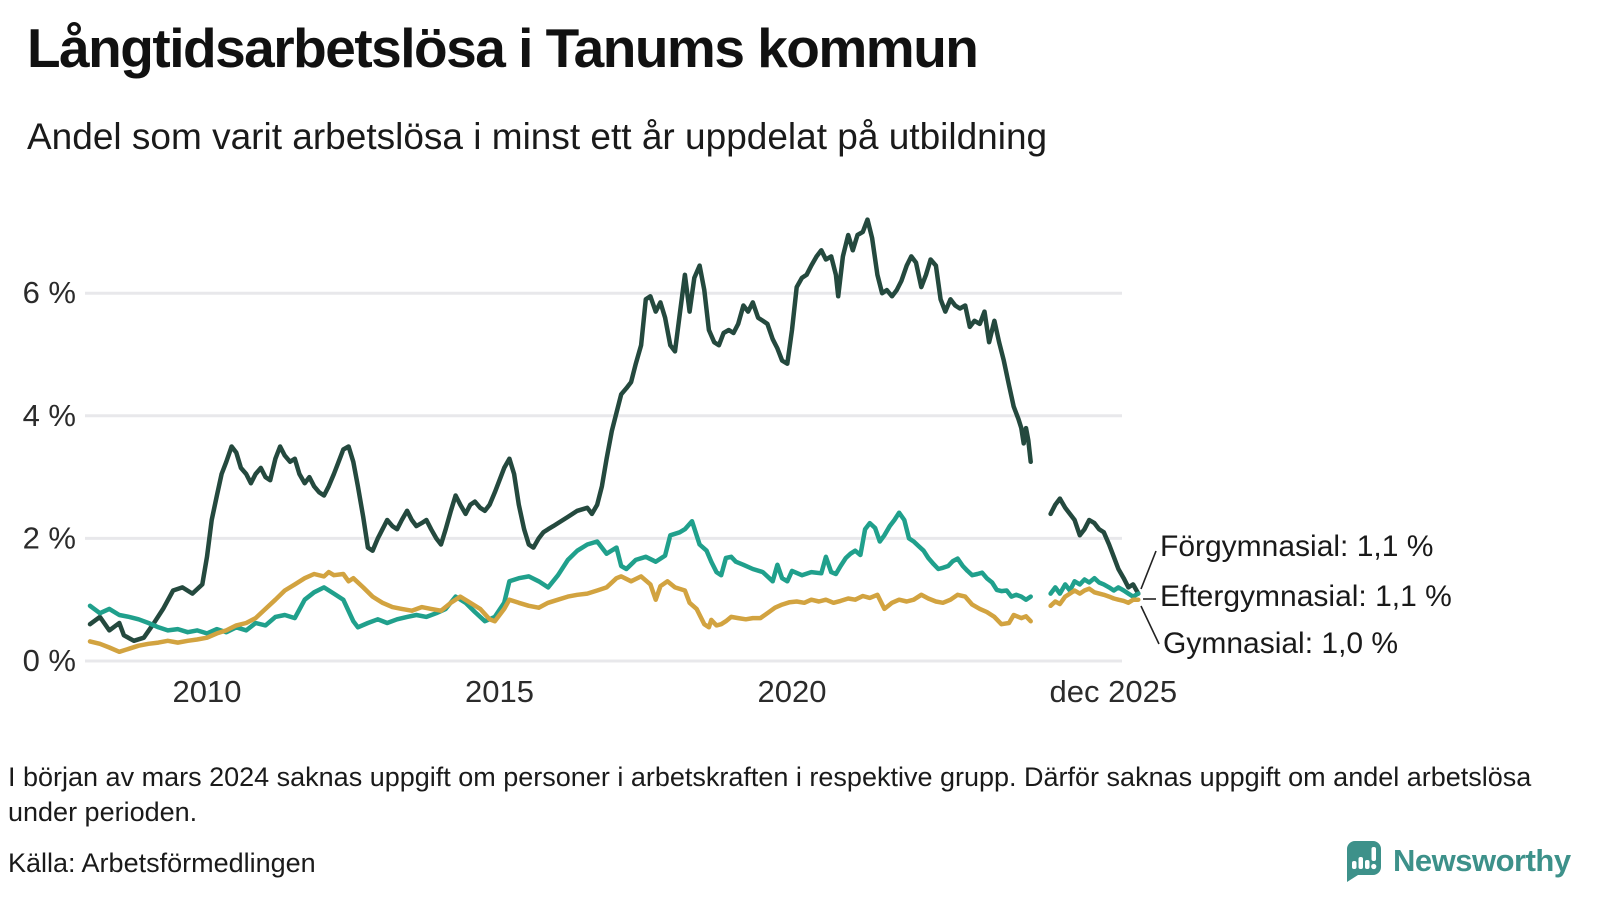 Image resolution: width=1600 pixels, height=900 pixels. I want to click on x-tick-2010: 2010, so click(207, 691).